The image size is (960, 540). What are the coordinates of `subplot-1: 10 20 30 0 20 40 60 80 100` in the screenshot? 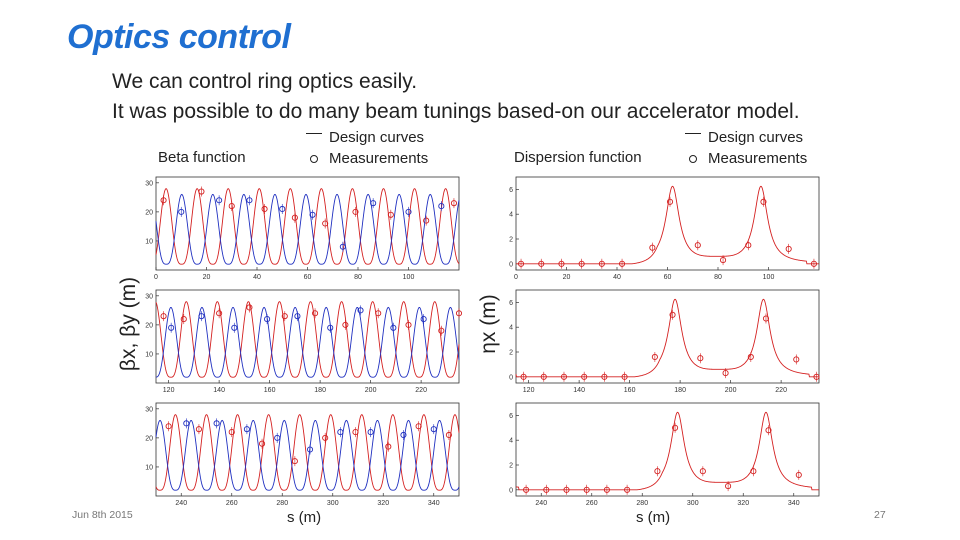 It's located at (302, 228).